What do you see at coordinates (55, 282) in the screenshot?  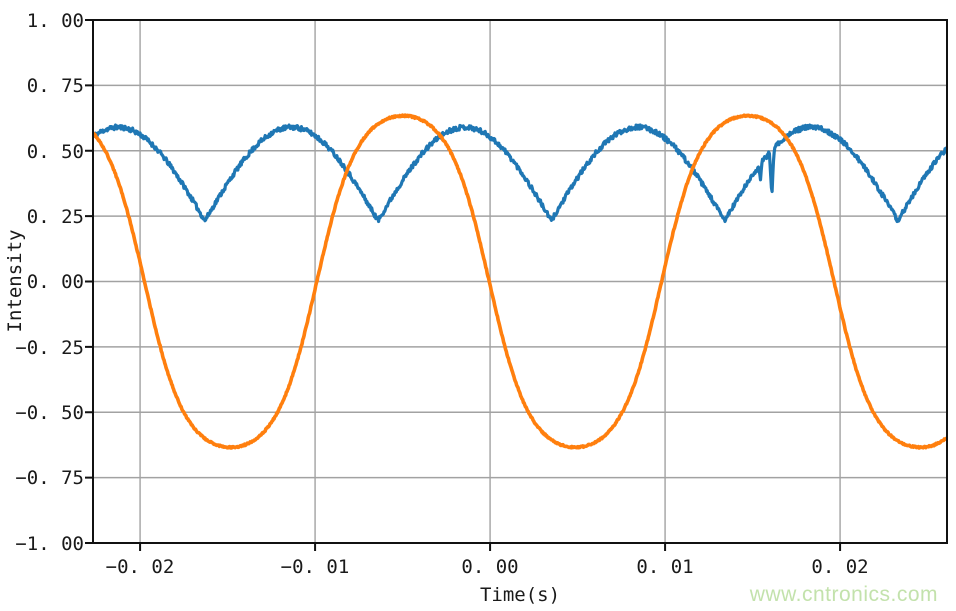 I see `y-tick-label: 0. 00` at bounding box center [55, 282].